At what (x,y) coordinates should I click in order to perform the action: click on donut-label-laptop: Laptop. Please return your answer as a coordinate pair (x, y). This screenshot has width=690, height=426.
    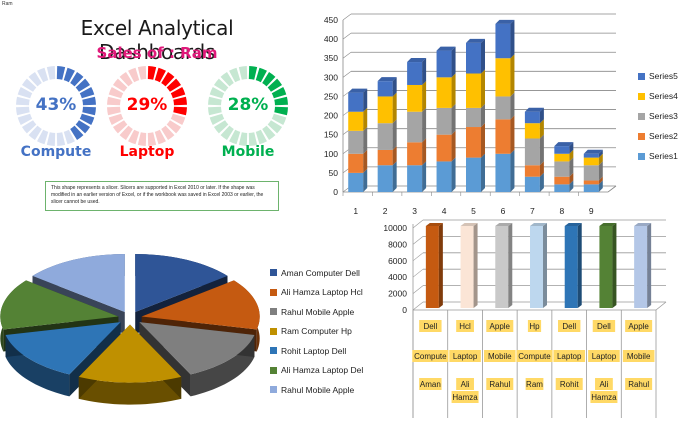
    Looking at the image, I should click on (147, 152).